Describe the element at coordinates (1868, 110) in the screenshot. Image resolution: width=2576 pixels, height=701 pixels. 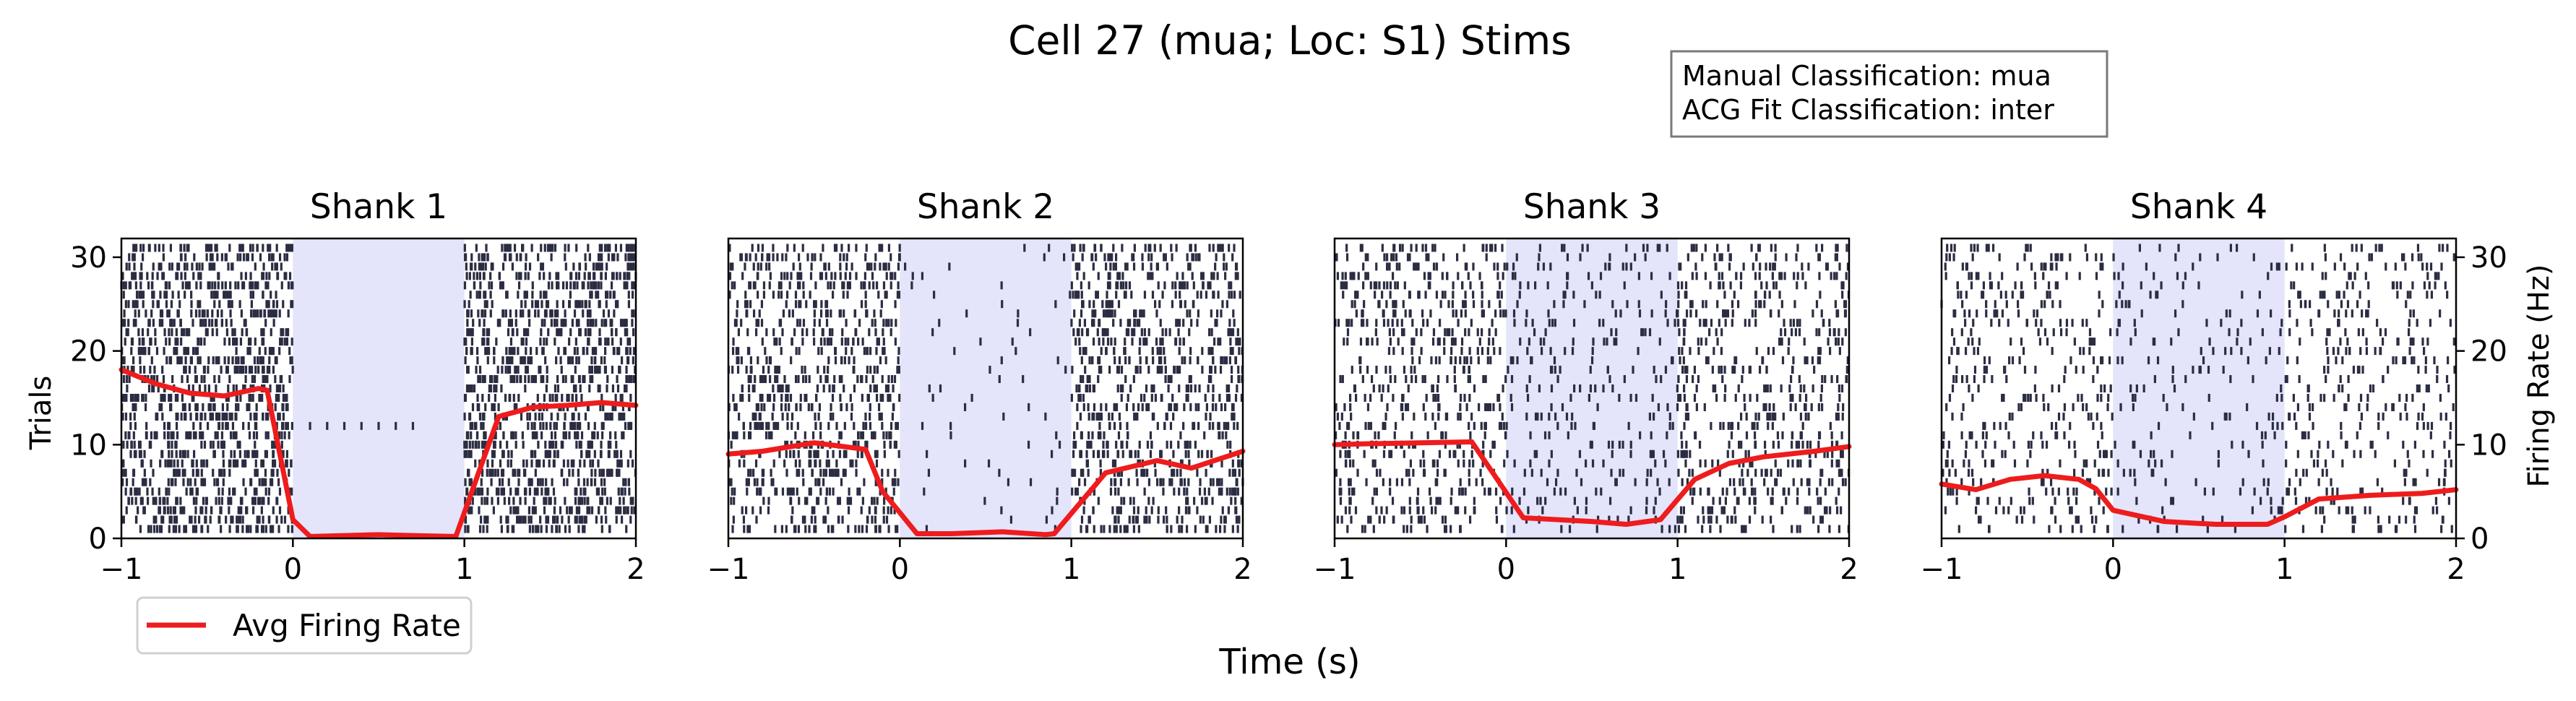
I see `acg-fit-classification-text: ACG Fit Classification: inter` at that location.